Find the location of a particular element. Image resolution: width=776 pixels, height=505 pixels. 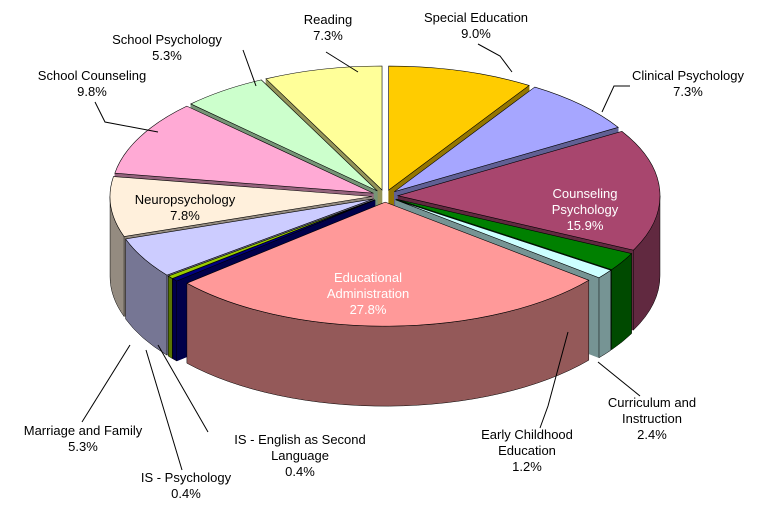

slice-label: IS - English as Second Language 0.4% is located at coordinates (300, 456).